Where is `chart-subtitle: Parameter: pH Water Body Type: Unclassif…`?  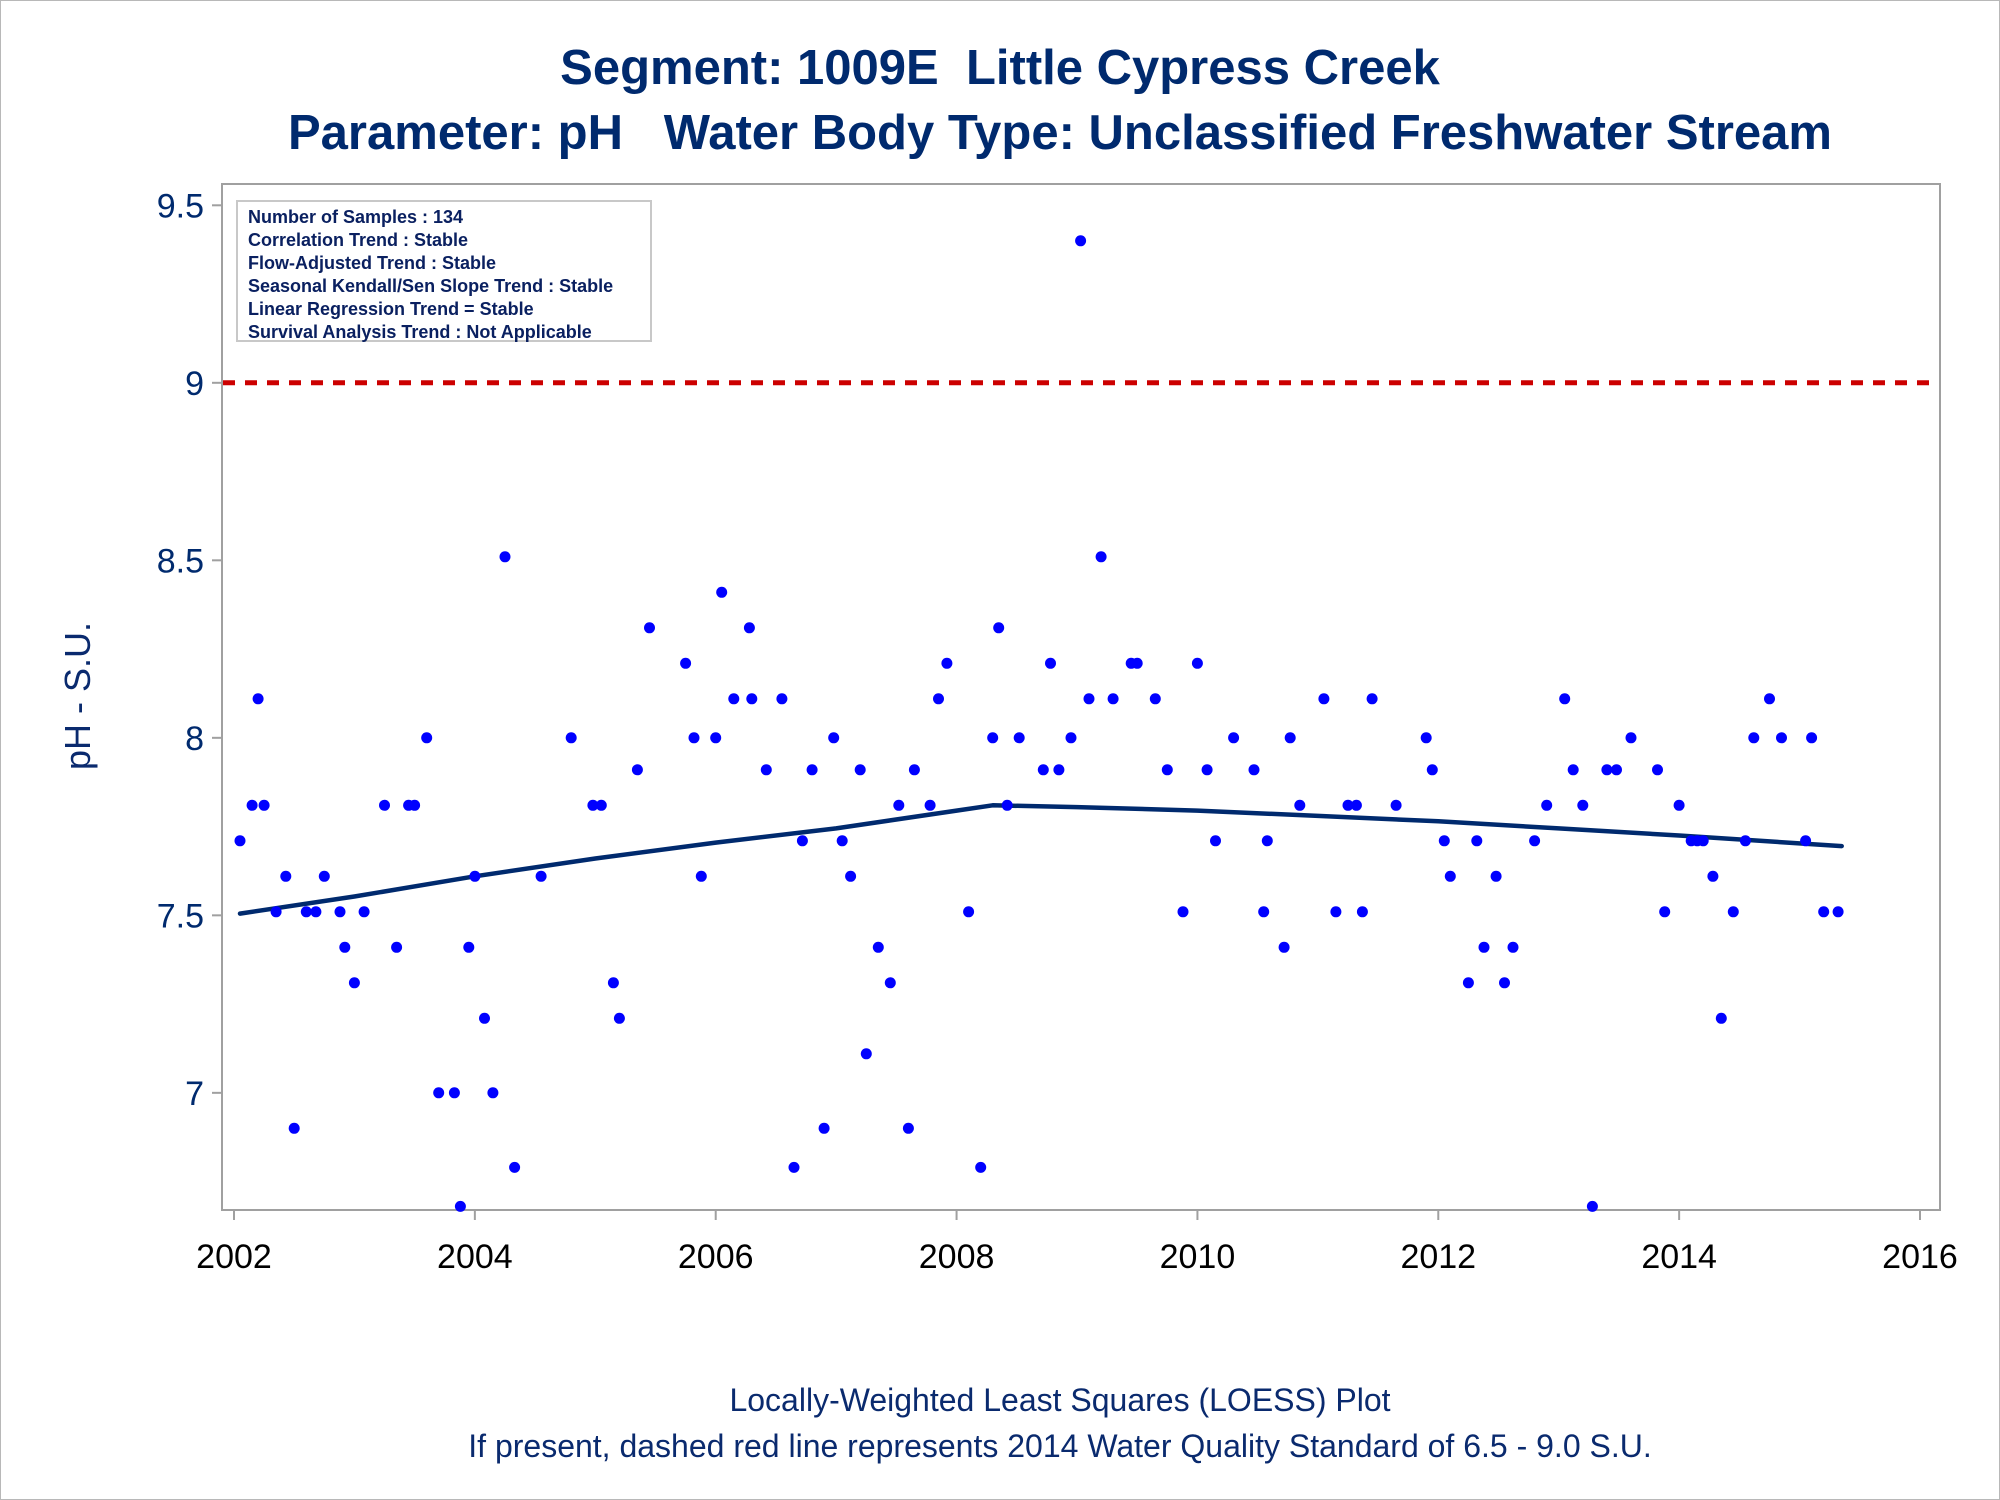
chart-subtitle: Parameter: pH Water Body Type: Unclassif… is located at coordinates (1060, 133).